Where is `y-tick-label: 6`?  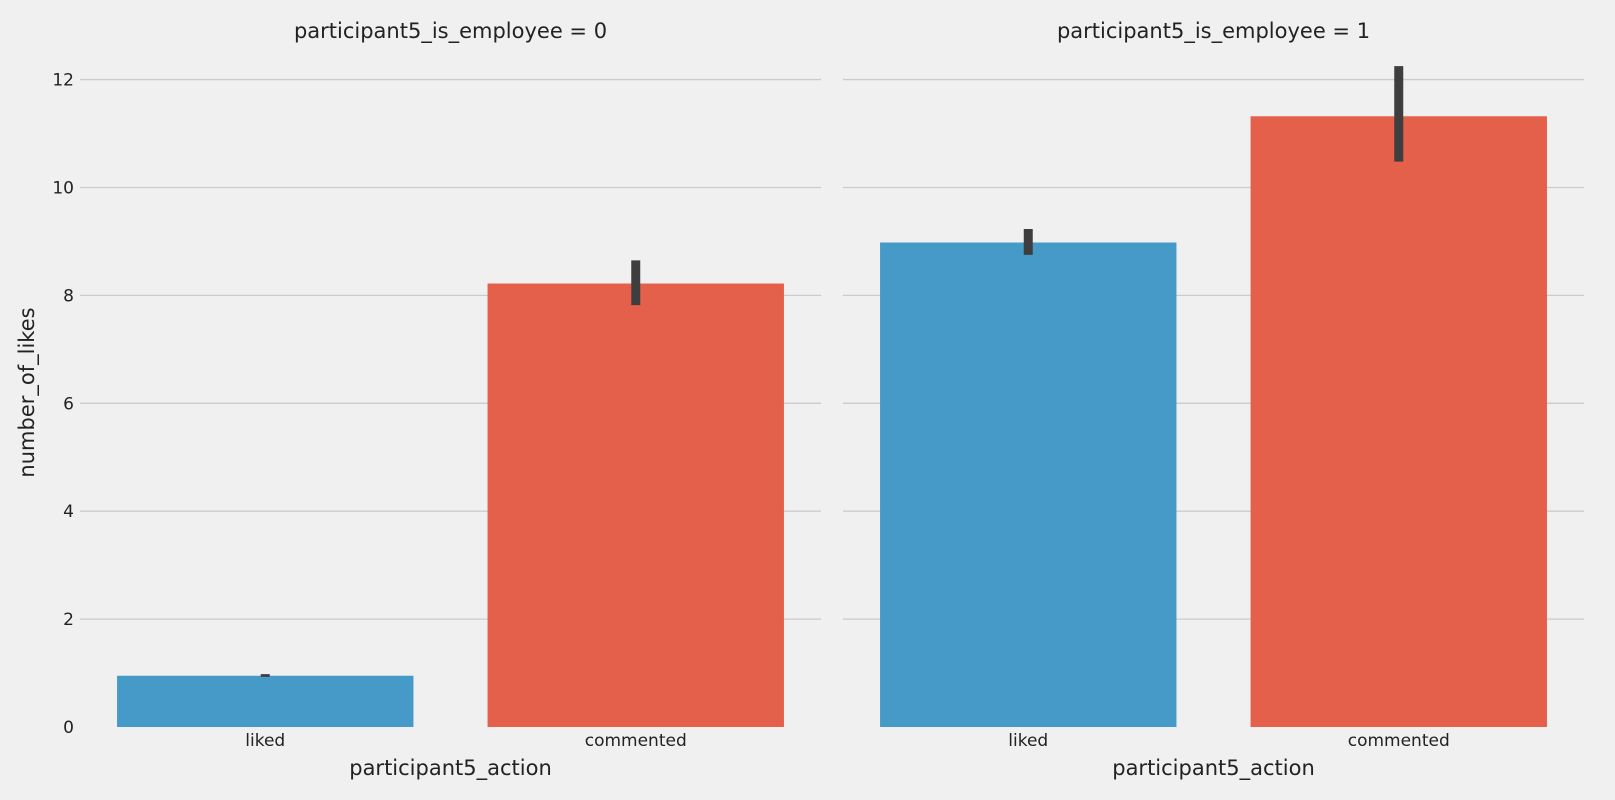 y-tick-label: 6 is located at coordinates (68, 404).